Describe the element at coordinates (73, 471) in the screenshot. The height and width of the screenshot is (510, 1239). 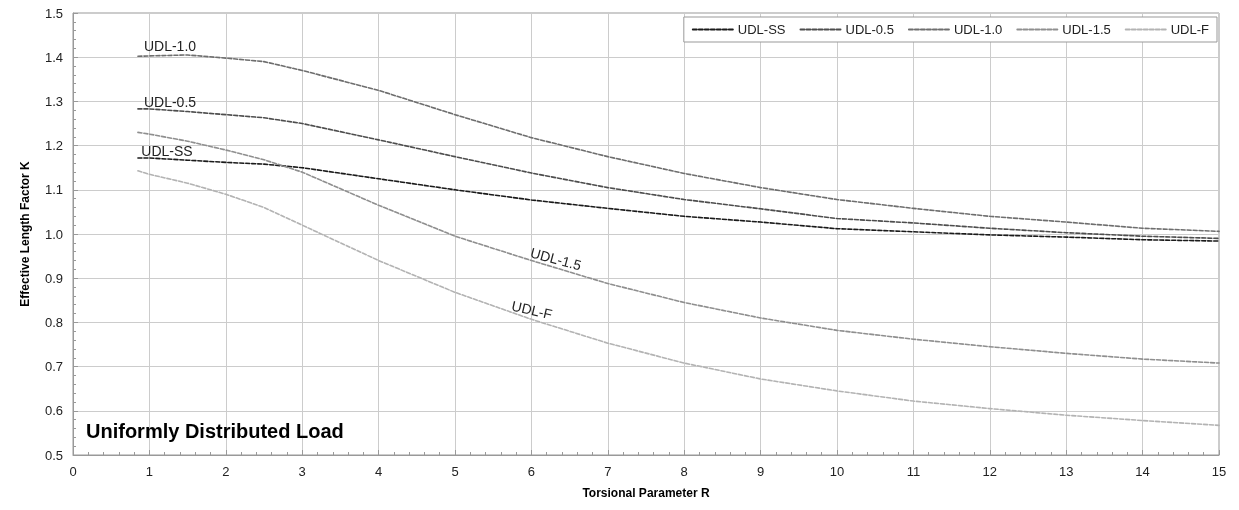
I see `x-tick-label: 0` at that location.